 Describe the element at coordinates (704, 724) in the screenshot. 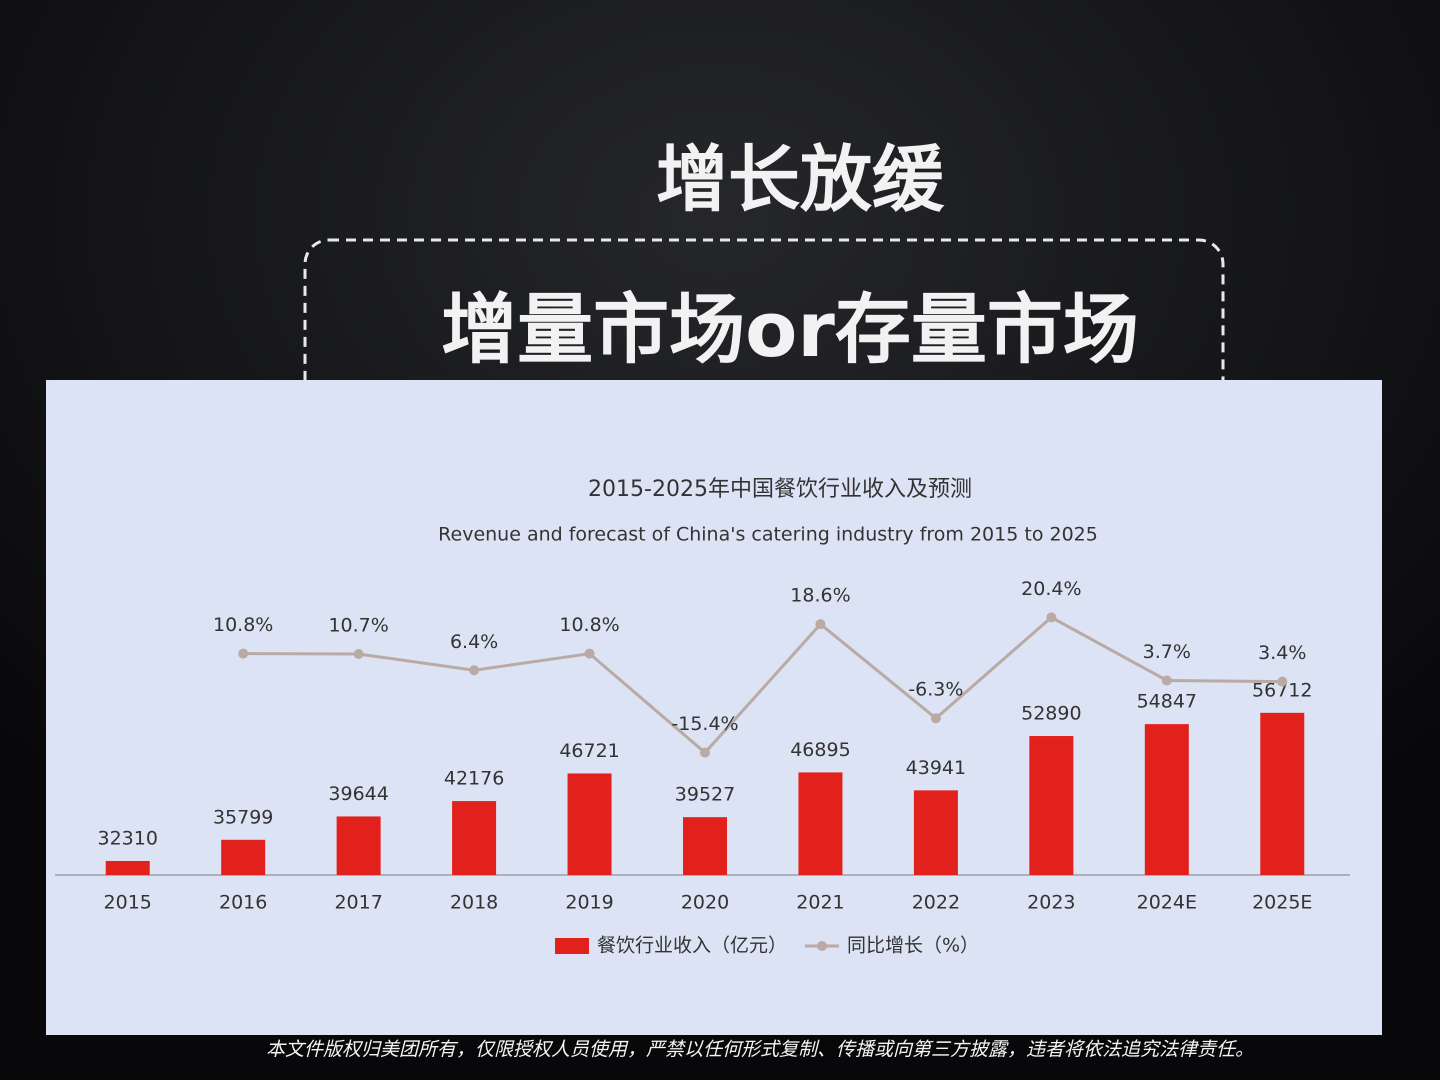

I see `growth-label: -15.4%` at that location.